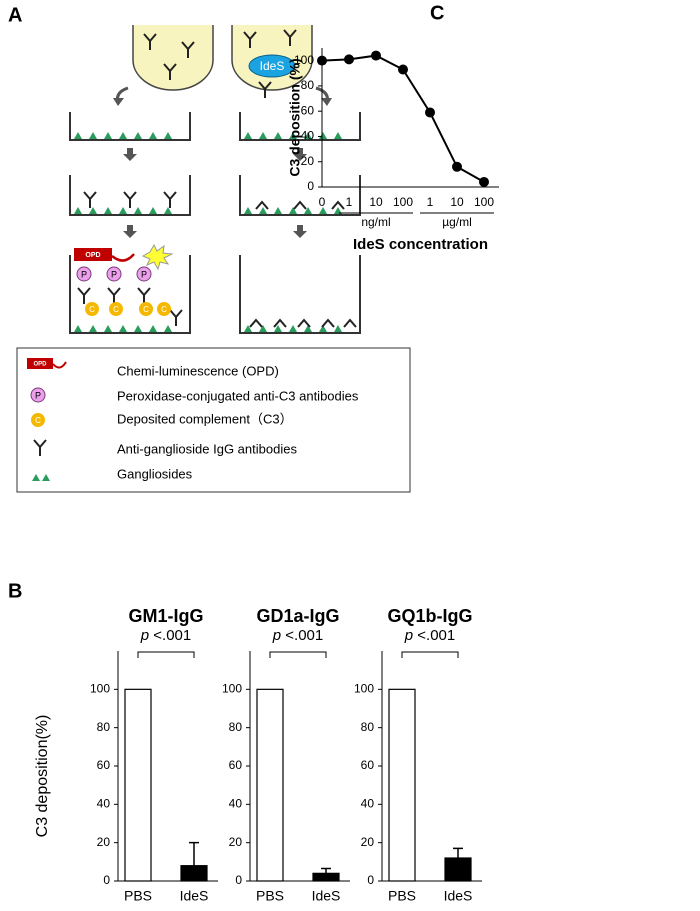  I want to click on complement-icons: C C C C C, so click(101, 364).